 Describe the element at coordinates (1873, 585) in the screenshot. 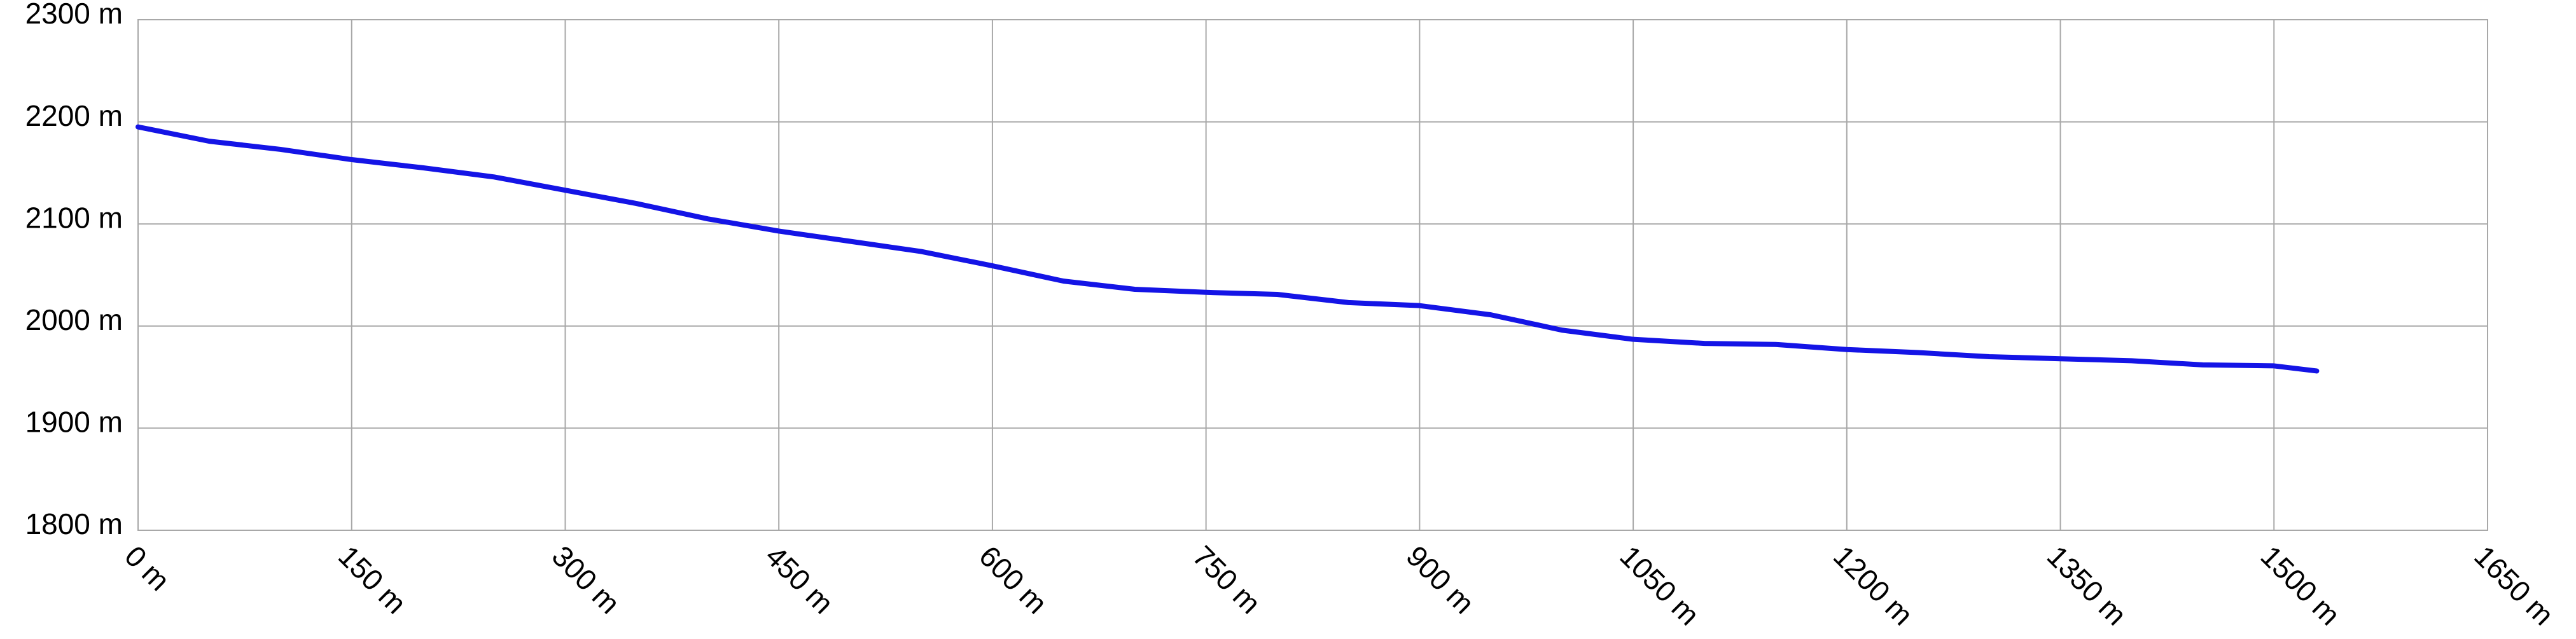

I see `x-tick-label: 1200 m` at that location.